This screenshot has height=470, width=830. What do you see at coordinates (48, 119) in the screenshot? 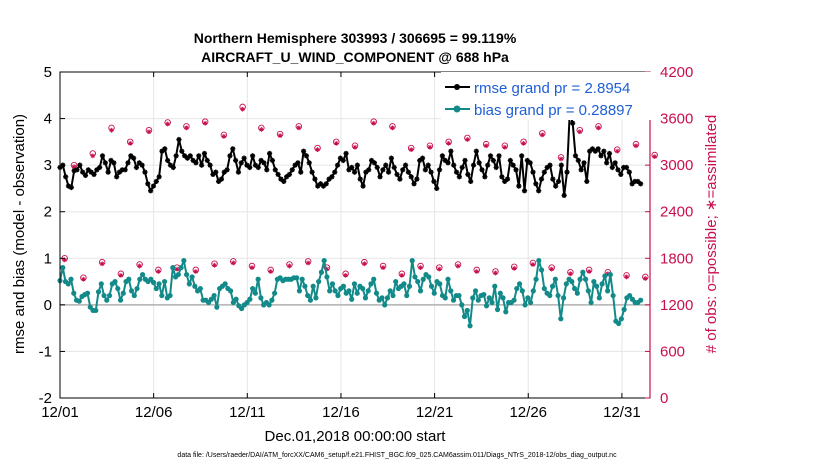
I see `y-tick-label-left: 4` at bounding box center [48, 119].